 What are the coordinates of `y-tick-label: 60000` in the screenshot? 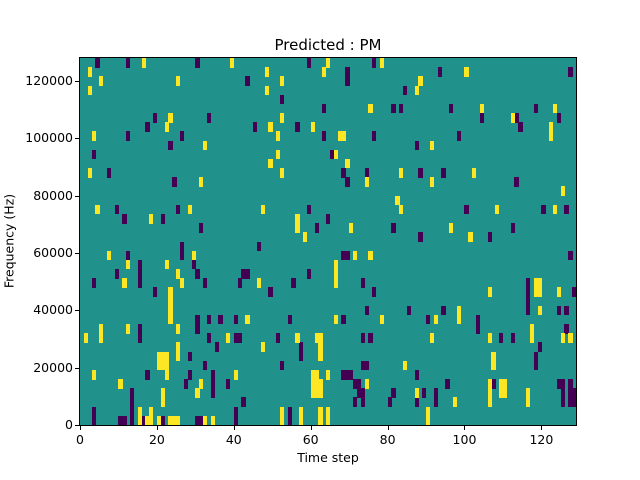 It's located at (53, 252).